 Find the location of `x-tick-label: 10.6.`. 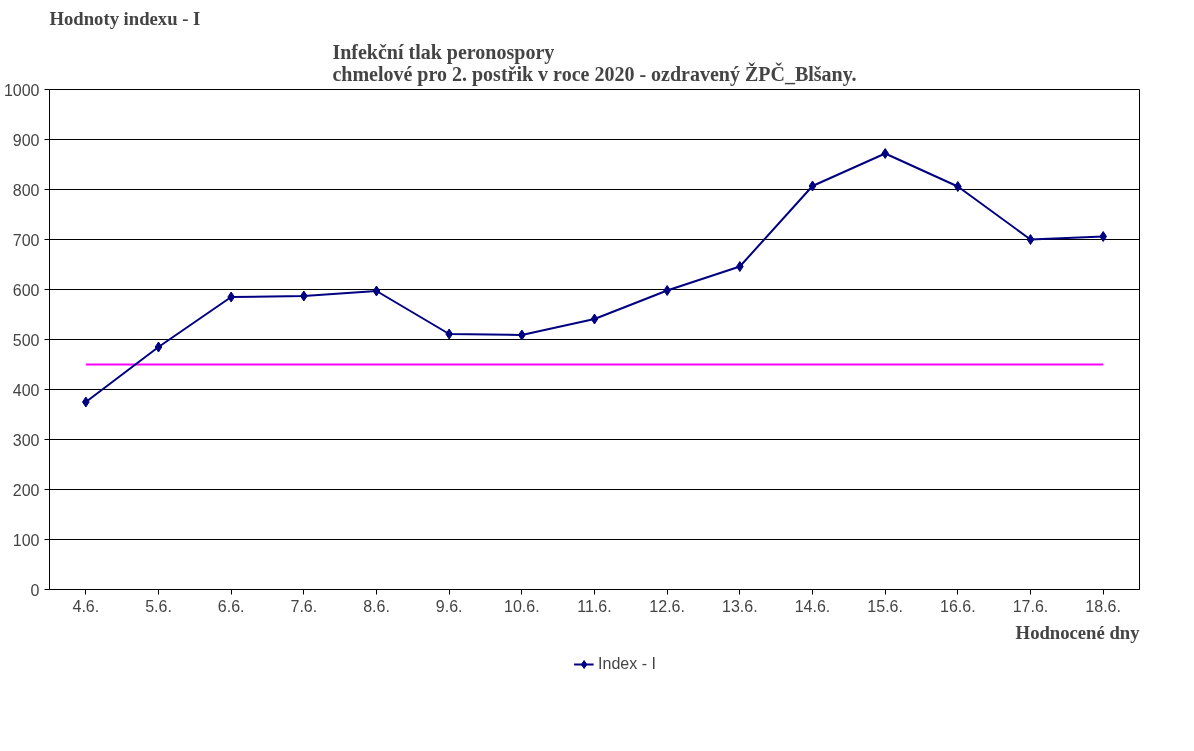

x-tick-label: 10.6. is located at coordinates (522, 606).